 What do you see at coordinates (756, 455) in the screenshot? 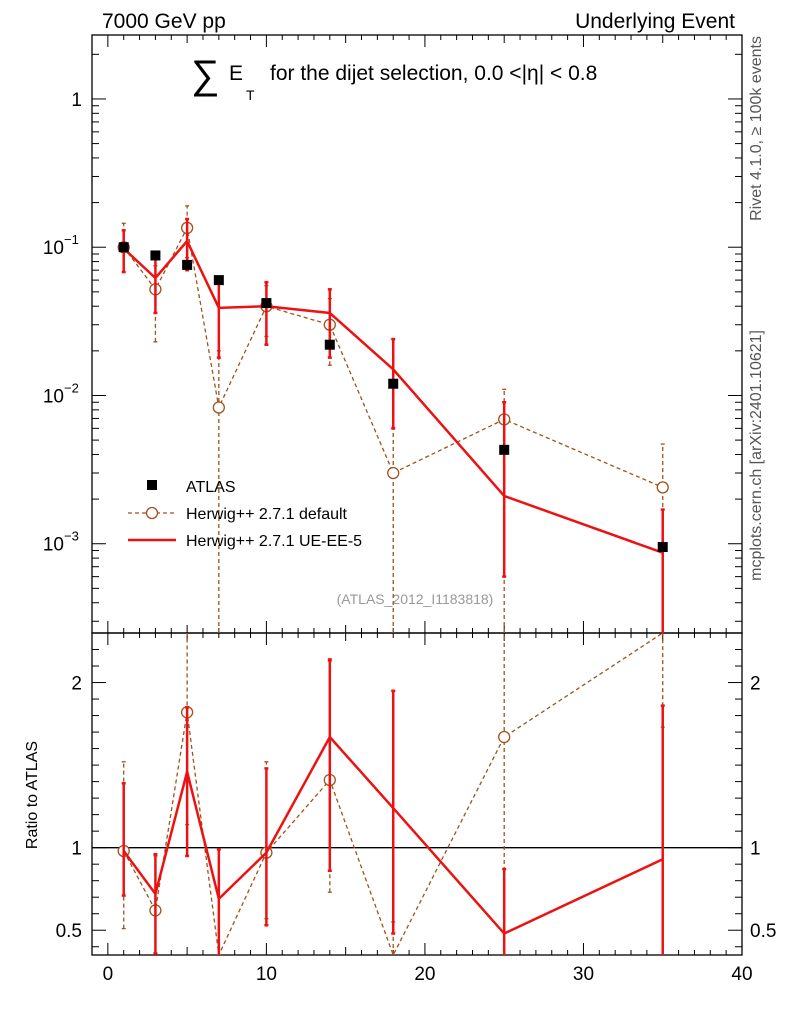
I see `mcplots-label: mcplots.cern.ch [arXiv:2401.10621]` at bounding box center [756, 455].